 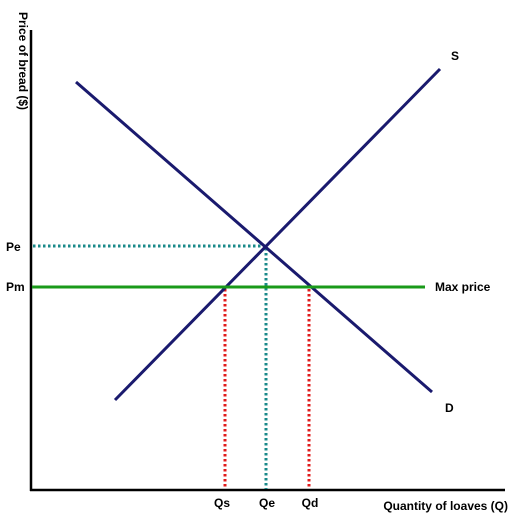 I want to click on max-price-label: Max price, so click(x=463, y=287).